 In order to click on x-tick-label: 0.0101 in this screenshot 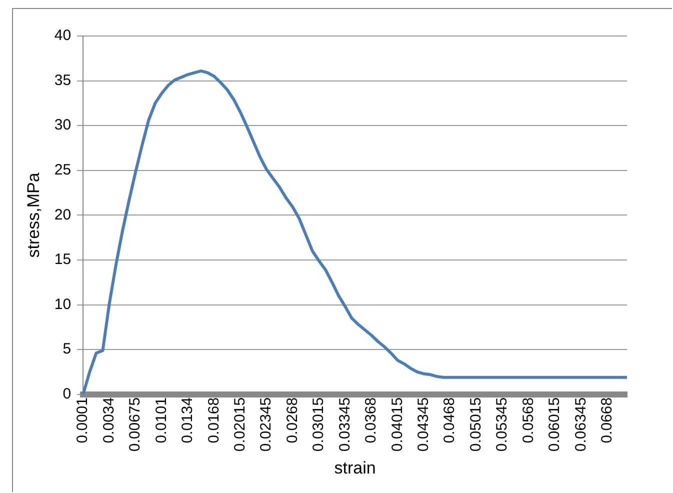, I will do `click(161, 420)`.